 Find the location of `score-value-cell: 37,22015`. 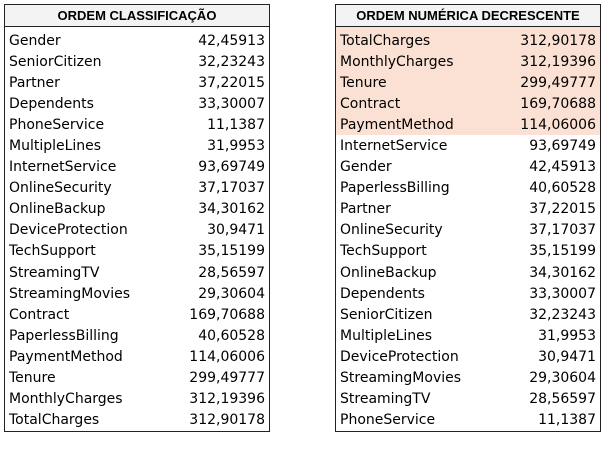

score-value-cell: 37,22015 is located at coordinates (549, 209).